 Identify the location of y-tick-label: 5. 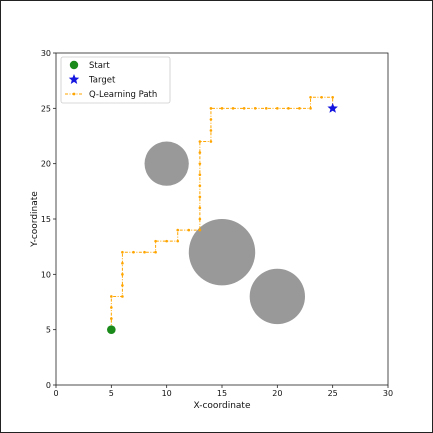
(48, 330).